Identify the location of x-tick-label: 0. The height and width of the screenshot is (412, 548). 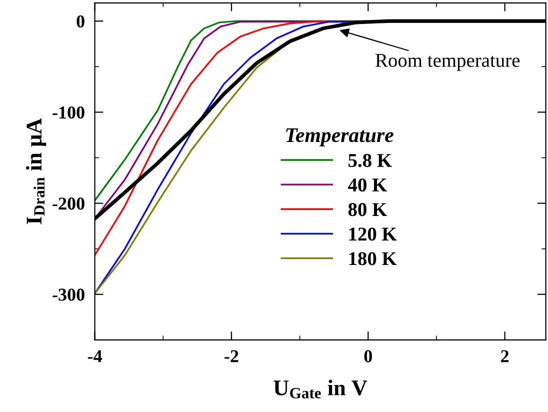
(368, 356).